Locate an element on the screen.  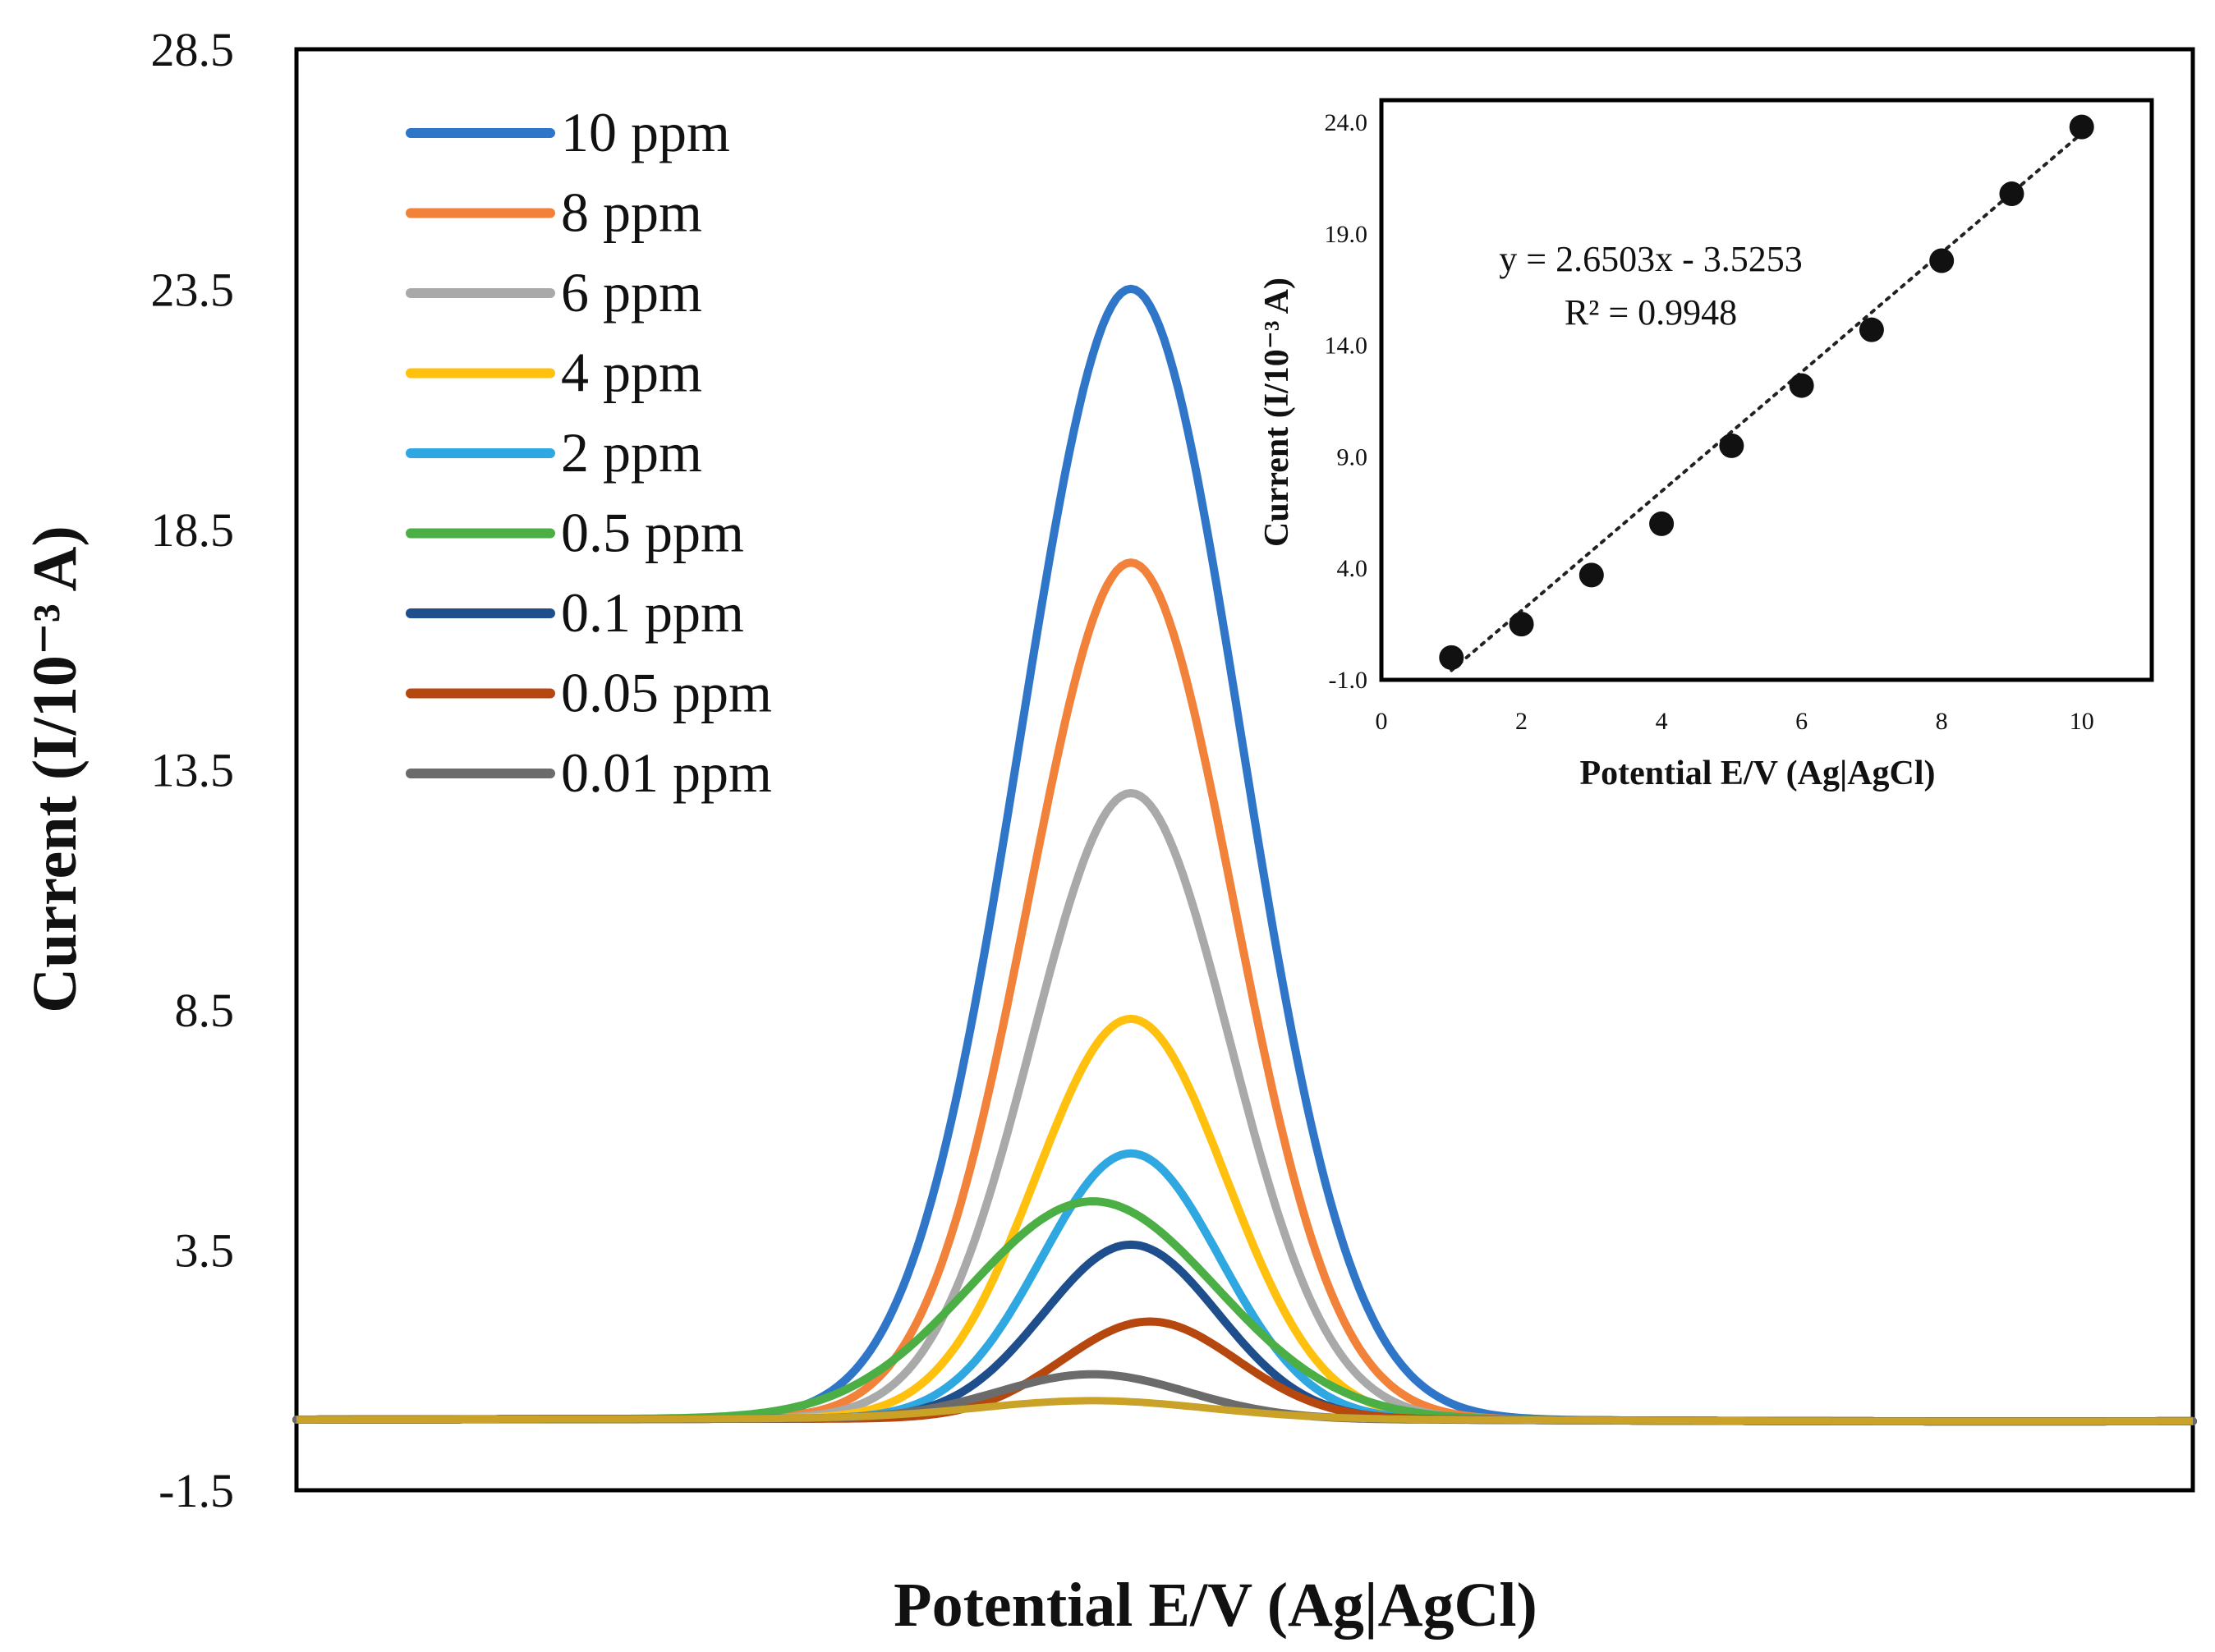
inset-x-tick-label: 8 is located at coordinates (1942, 722).